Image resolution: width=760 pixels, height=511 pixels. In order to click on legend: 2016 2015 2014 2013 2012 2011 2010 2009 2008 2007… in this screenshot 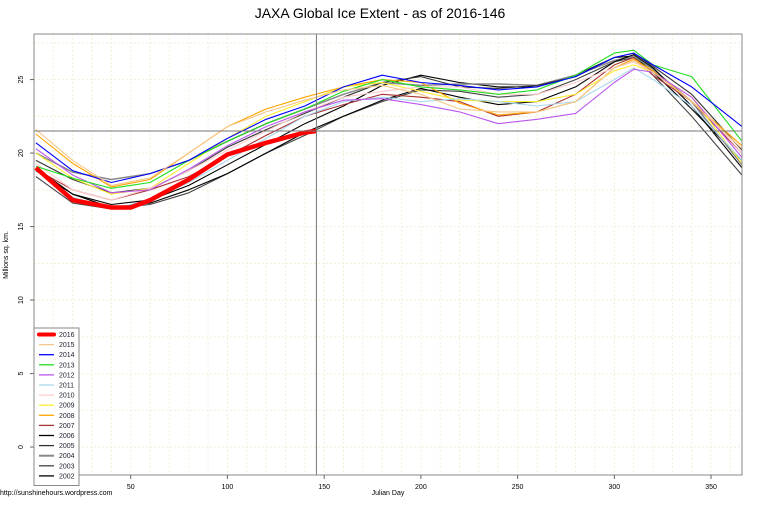, I will do `click(56, 406)`.